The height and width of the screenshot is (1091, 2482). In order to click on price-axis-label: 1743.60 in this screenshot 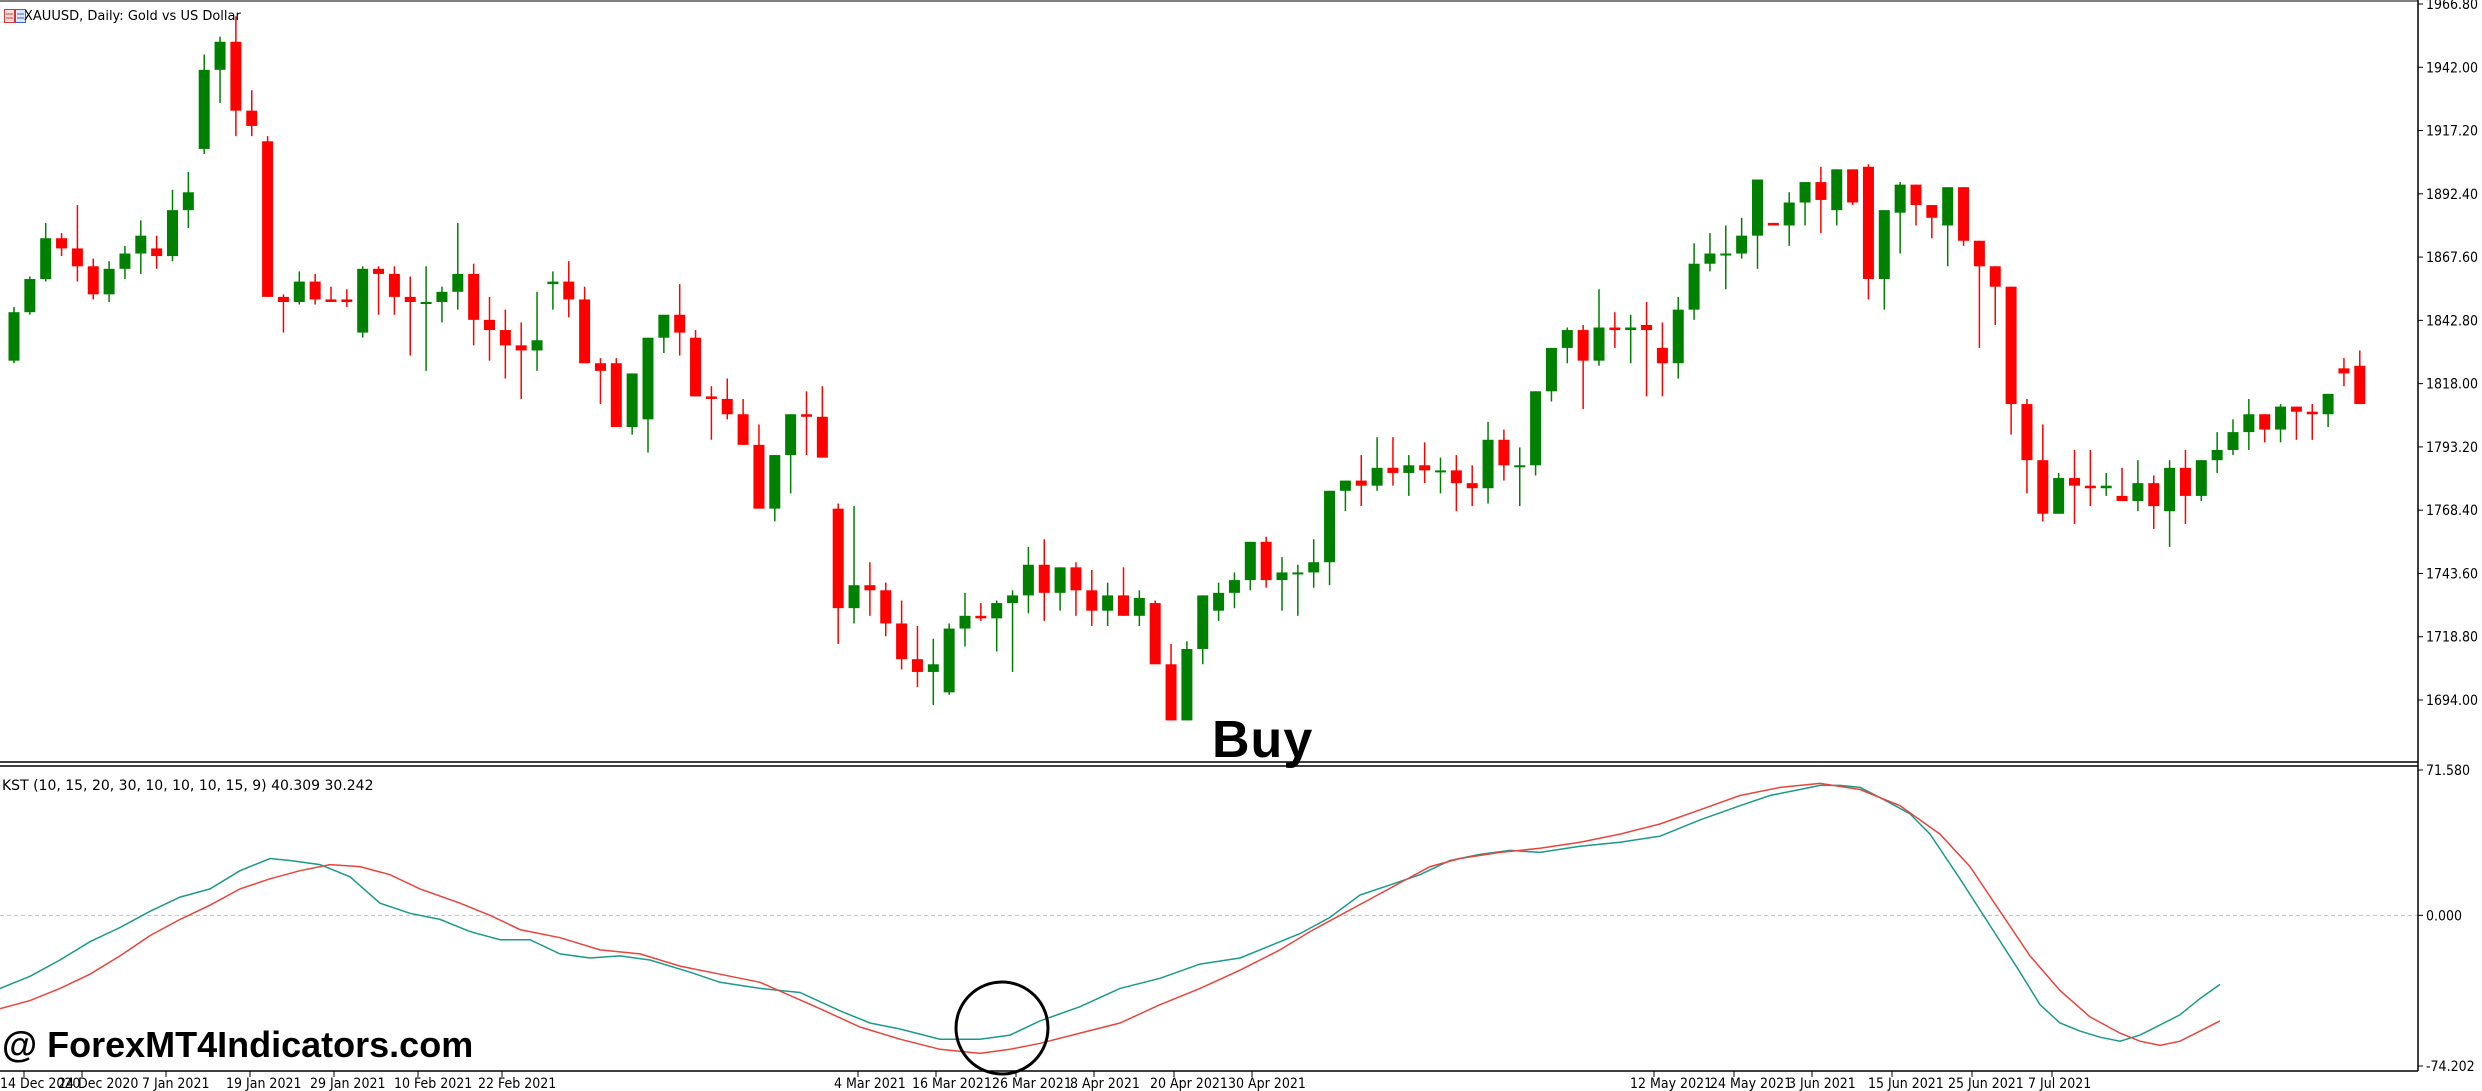, I will do `click(2452, 574)`.